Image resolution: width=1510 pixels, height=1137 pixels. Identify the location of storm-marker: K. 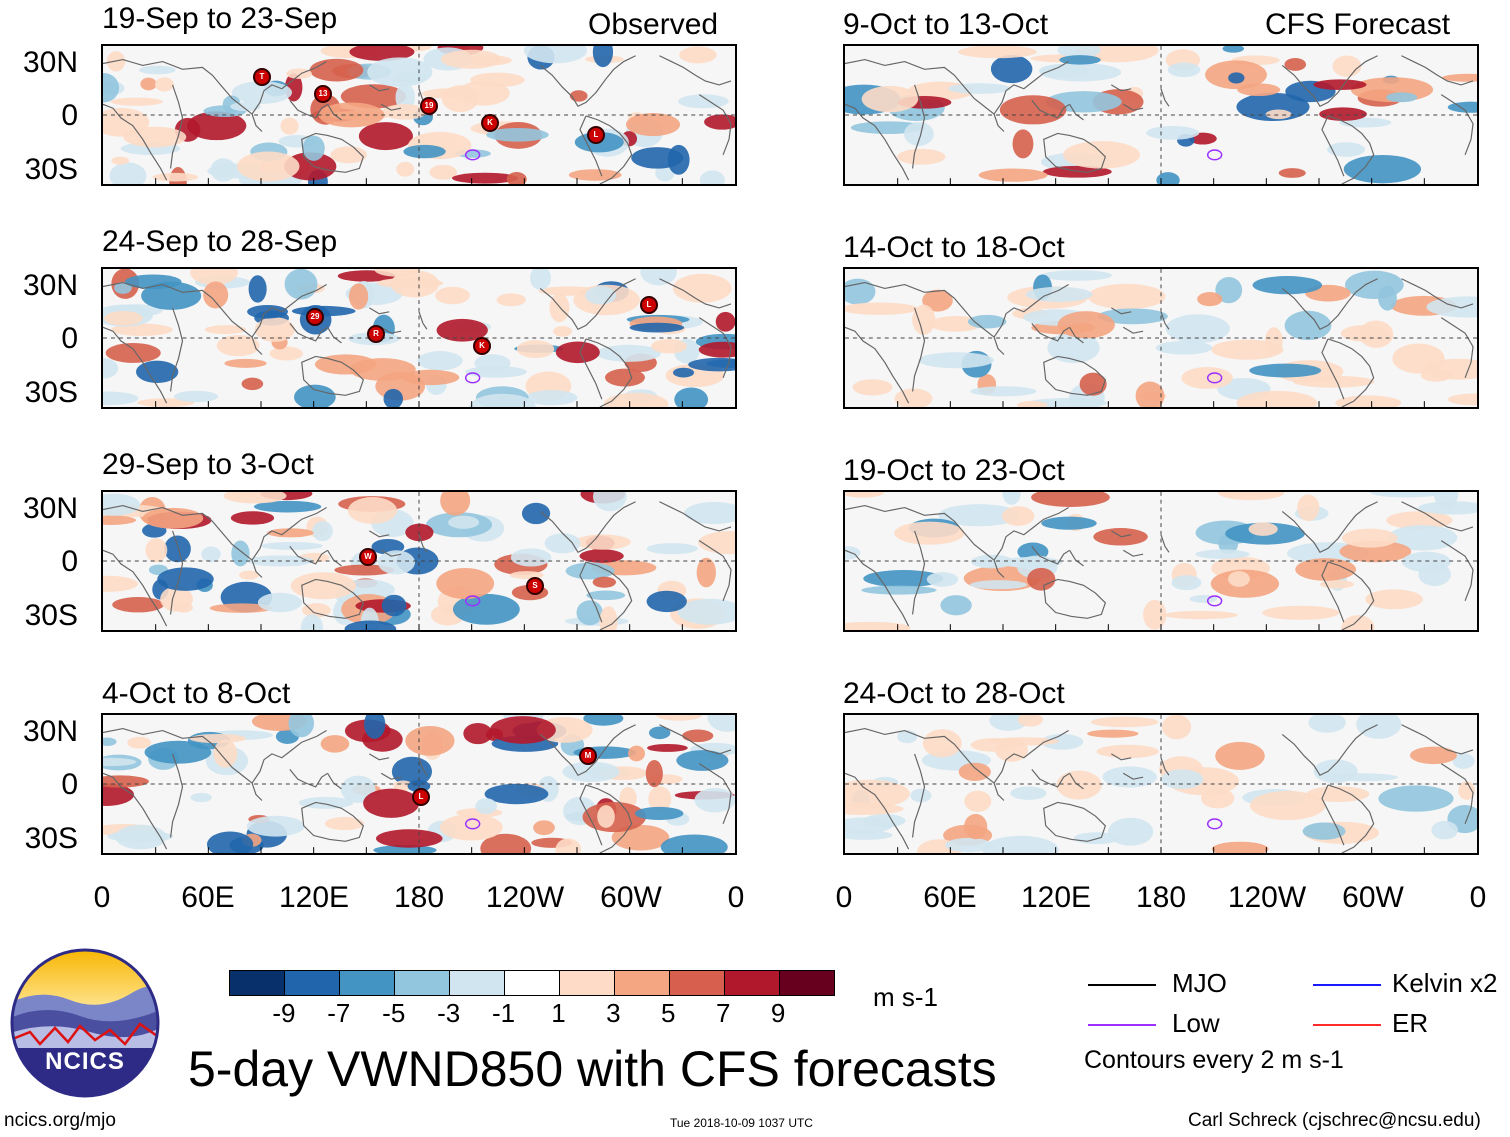
(490, 123).